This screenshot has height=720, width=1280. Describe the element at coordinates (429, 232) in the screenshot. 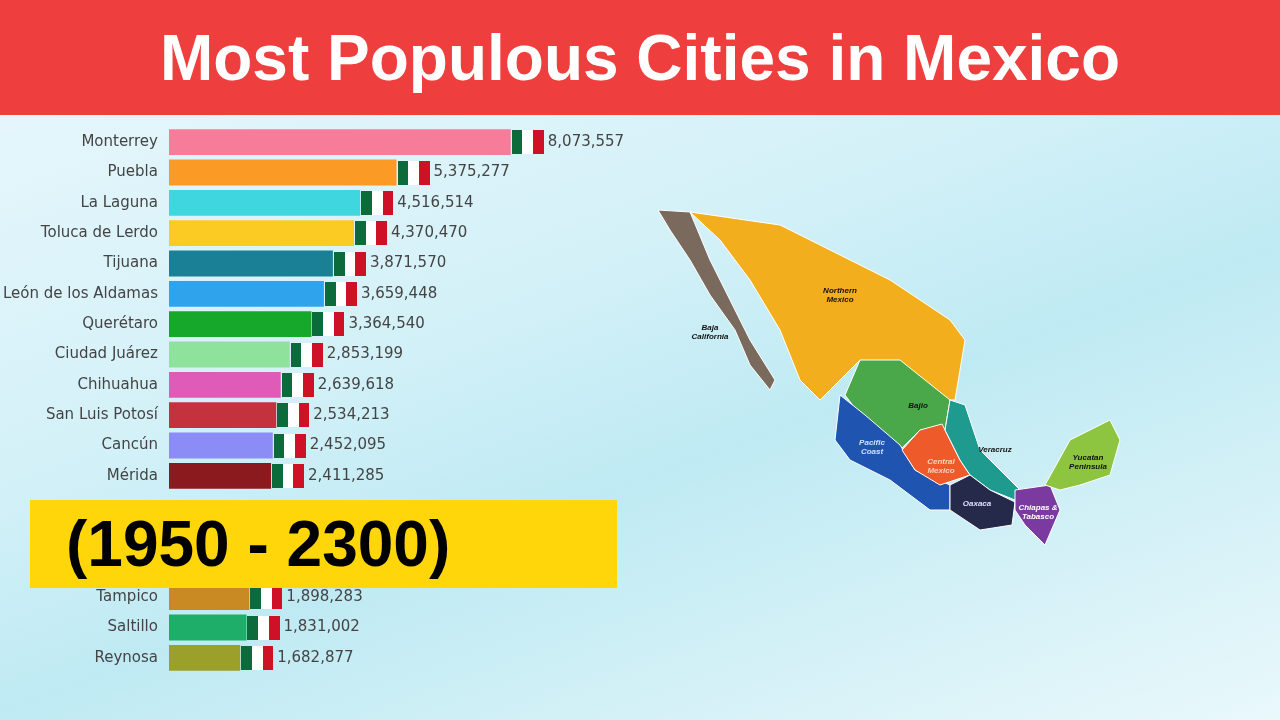

I see `data-label: 4,370,470` at that location.